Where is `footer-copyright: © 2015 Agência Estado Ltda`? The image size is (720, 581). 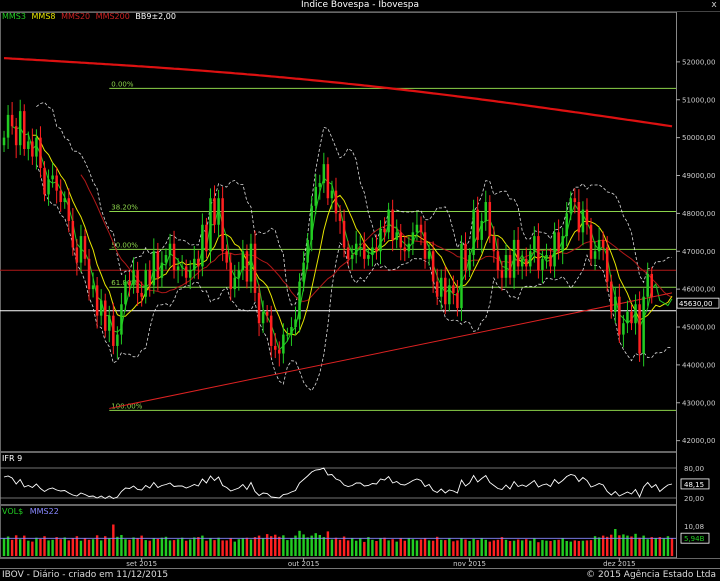 footer-copyright: © 2015 Agência Estado Ltda is located at coordinates (651, 575).